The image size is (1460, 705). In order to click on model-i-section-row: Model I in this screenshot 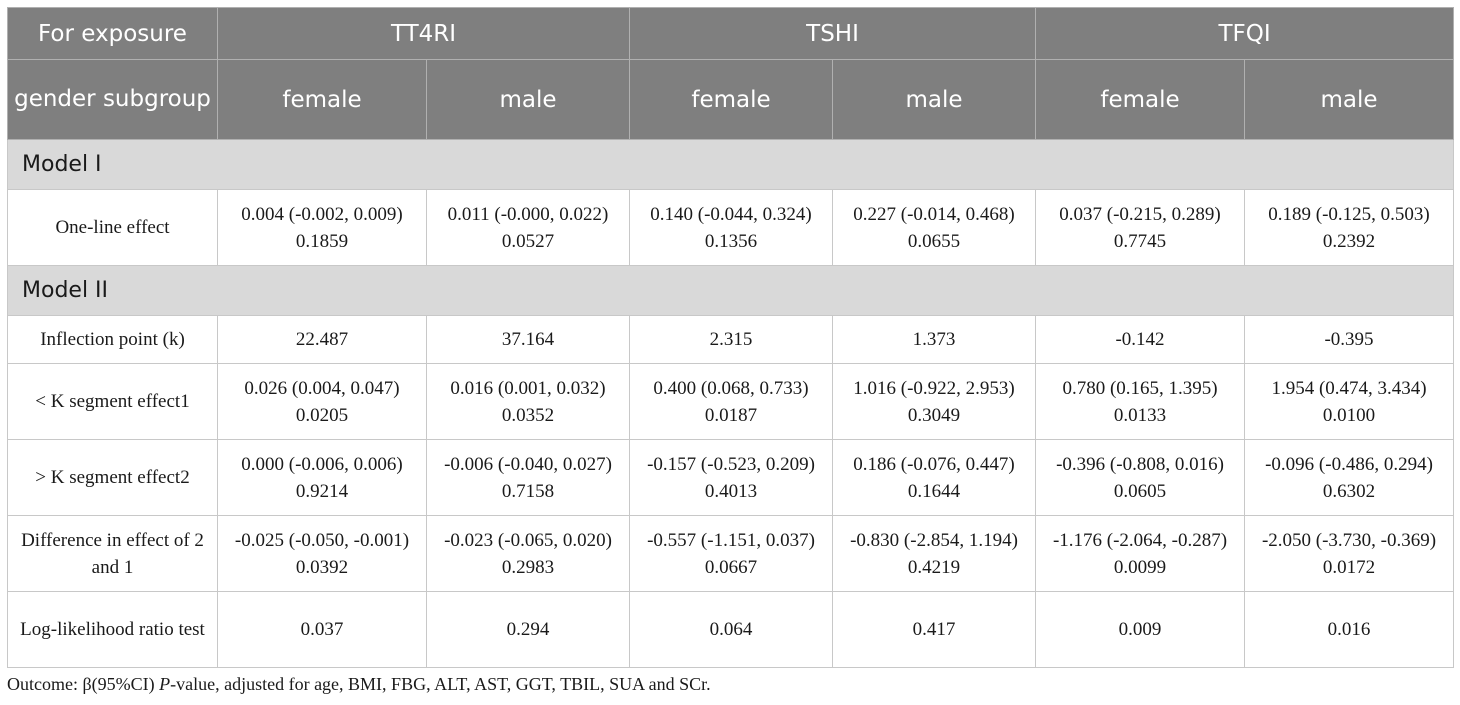, I will do `click(730, 164)`.